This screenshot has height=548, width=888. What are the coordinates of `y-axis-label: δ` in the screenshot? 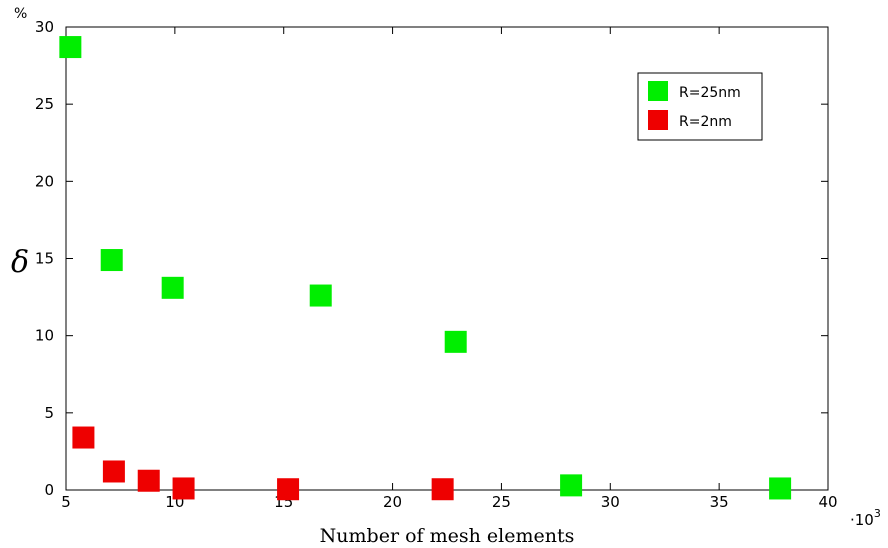 It's located at (20, 262).